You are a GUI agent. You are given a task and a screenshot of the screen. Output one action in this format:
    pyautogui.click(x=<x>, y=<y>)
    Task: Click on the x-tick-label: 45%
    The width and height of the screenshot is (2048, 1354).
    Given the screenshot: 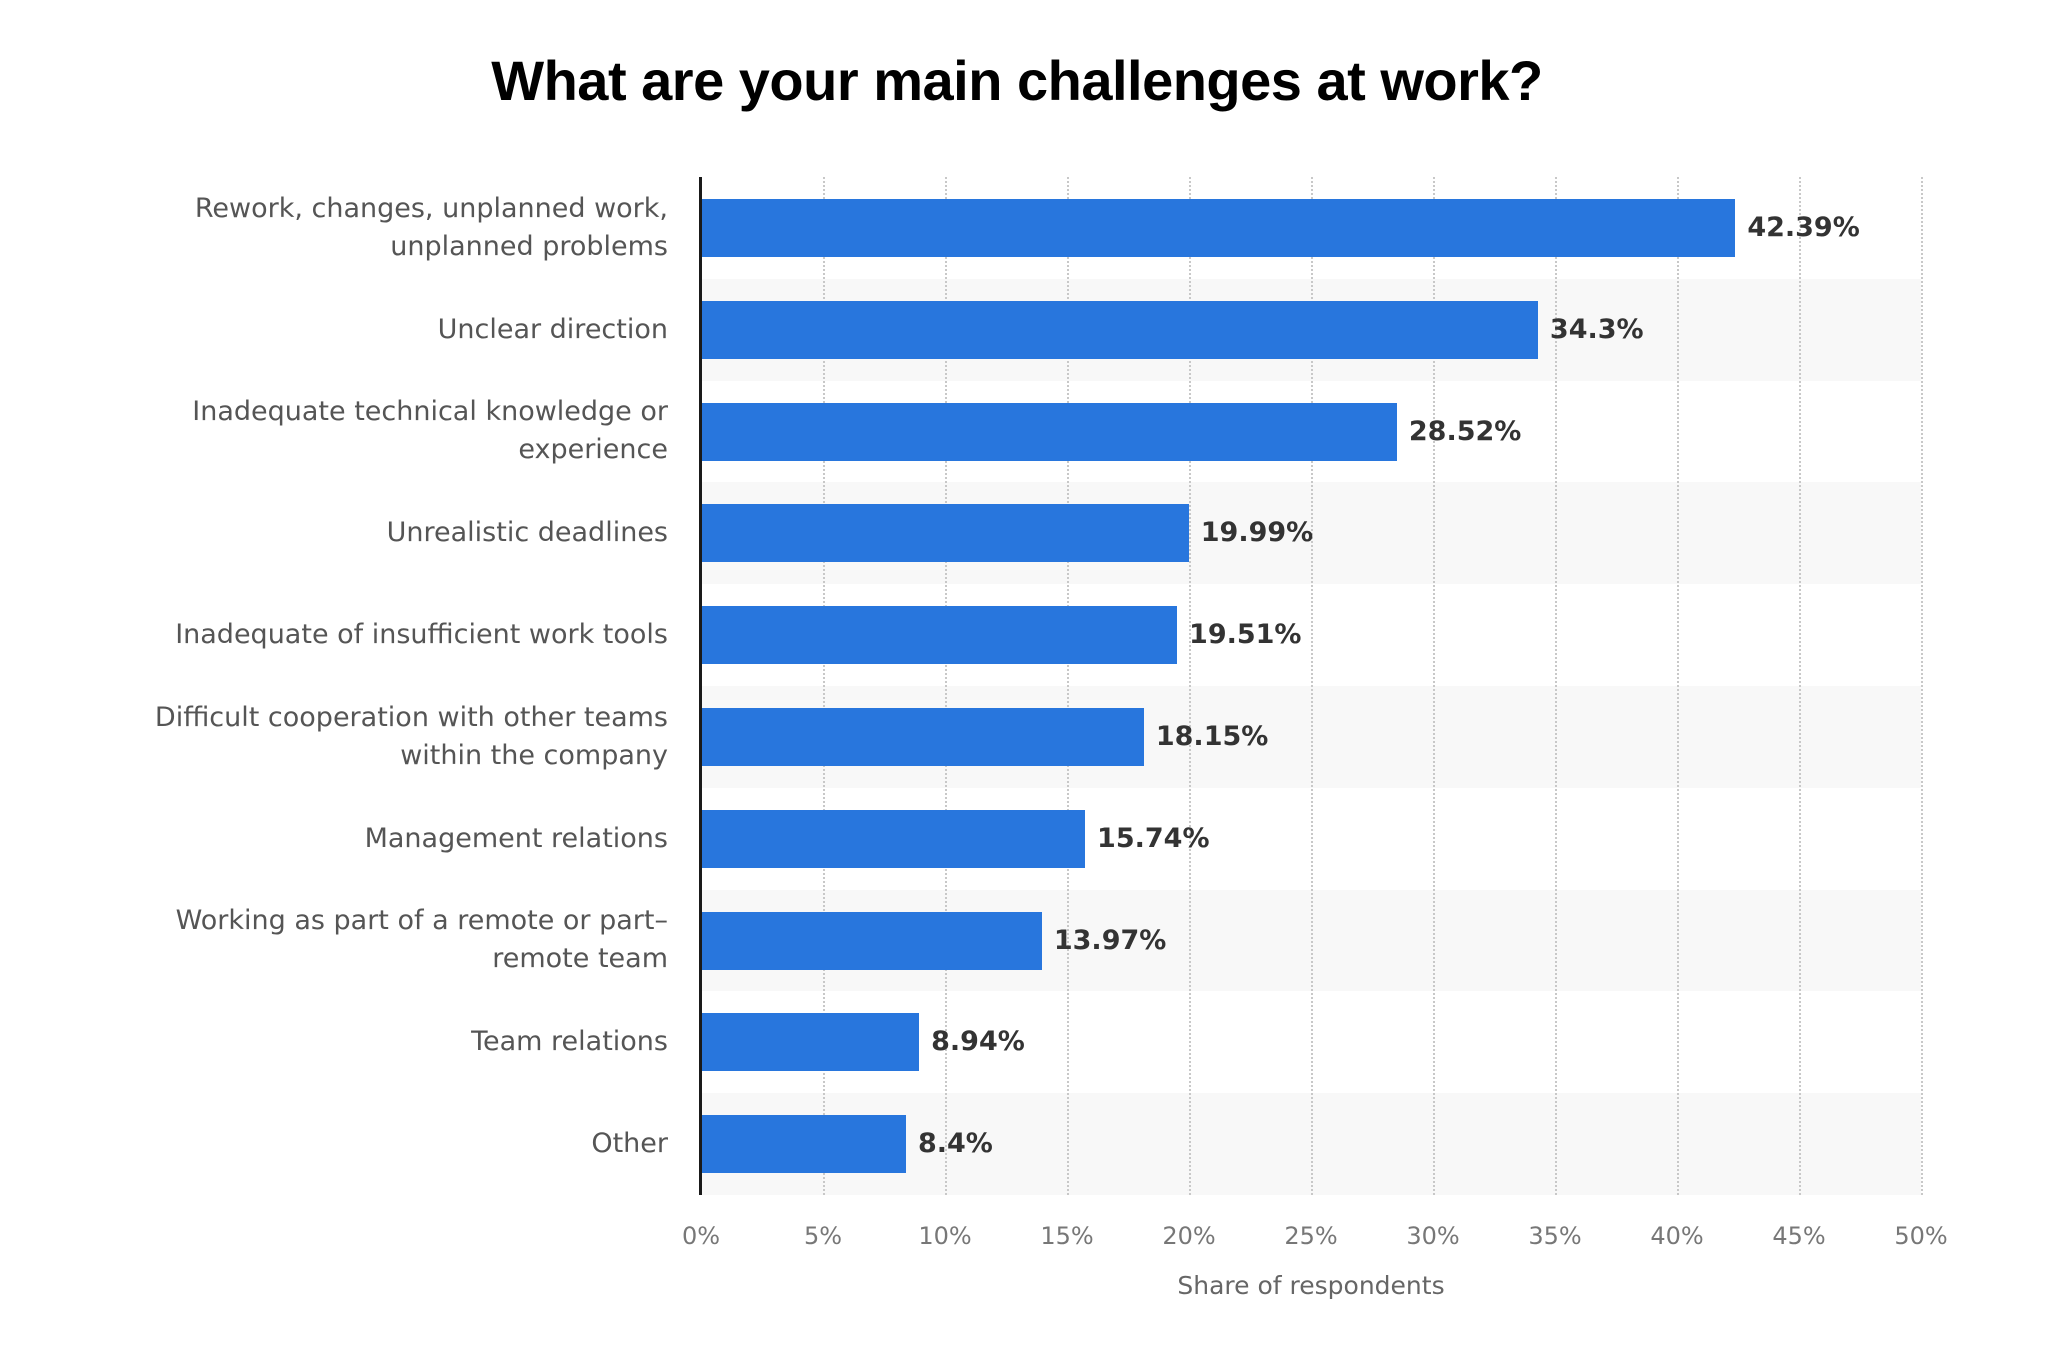 What is the action you would take?
    pyautogui.click(x=1799, y=1236)
    